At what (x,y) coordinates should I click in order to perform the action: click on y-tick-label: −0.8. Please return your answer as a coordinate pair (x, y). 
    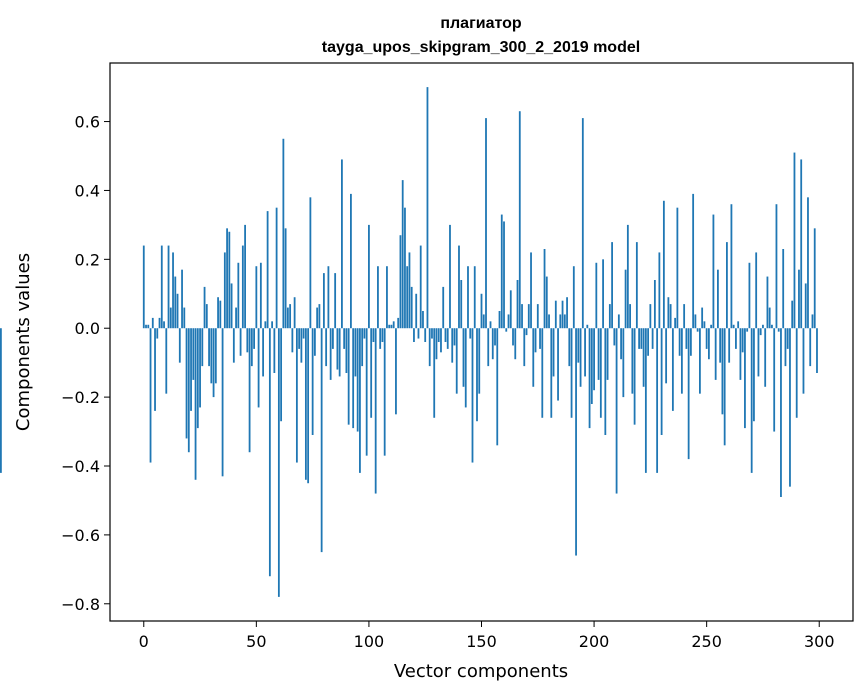
    Looking at the image, I should click on (80, 604).